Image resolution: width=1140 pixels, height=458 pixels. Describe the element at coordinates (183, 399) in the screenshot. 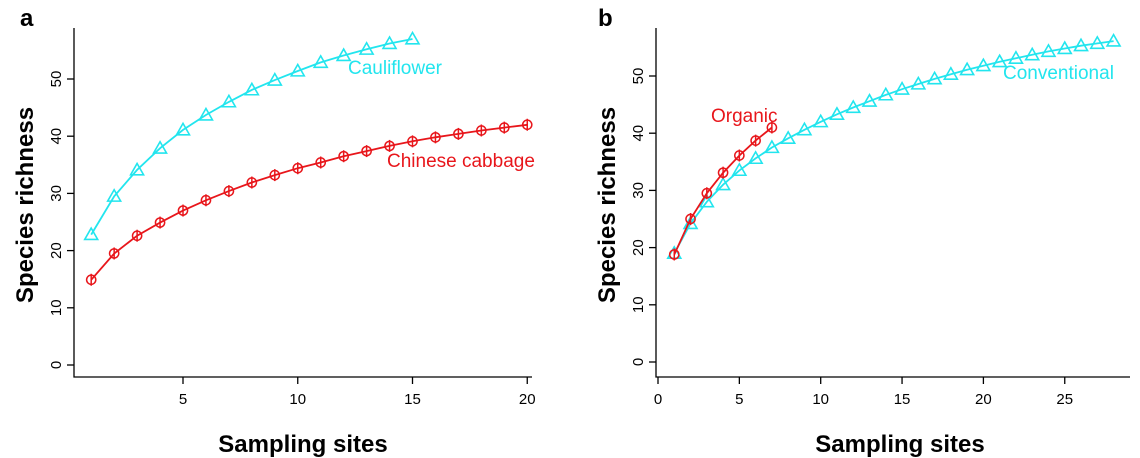

I see `panel-a-x-tick-label: 5` at that location.